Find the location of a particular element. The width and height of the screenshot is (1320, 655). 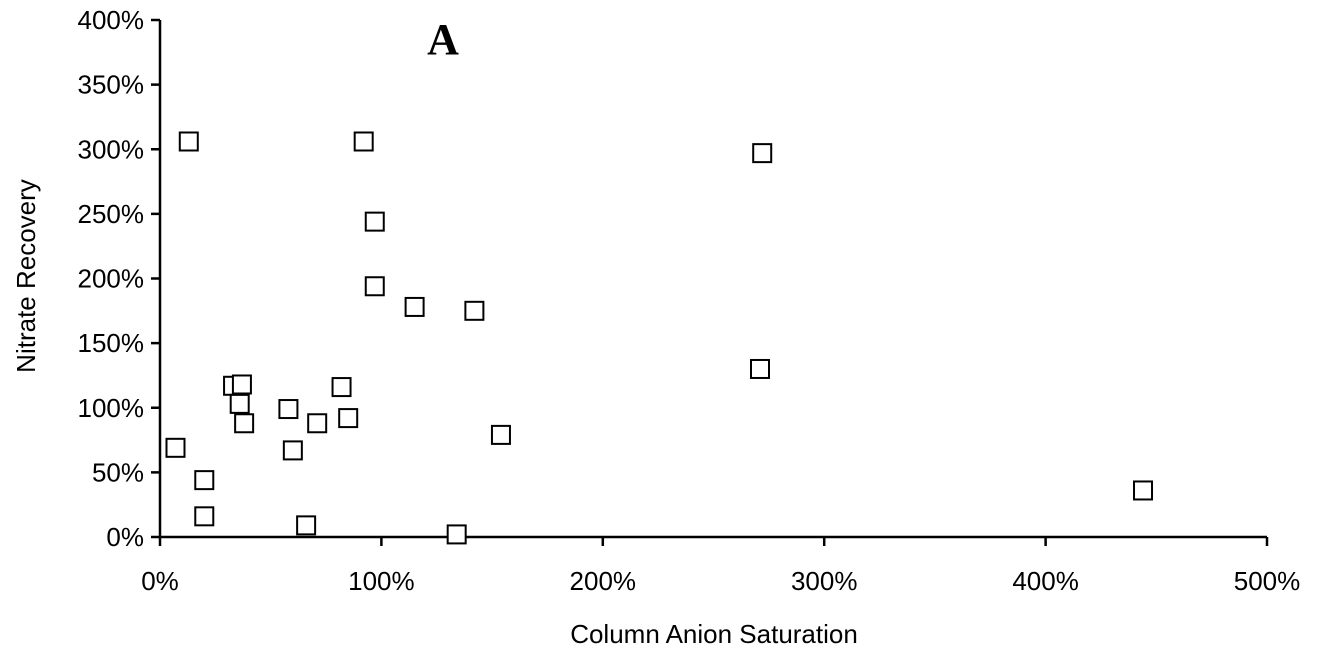

x-tick-label: 100% is located at coordinates (381, 581).